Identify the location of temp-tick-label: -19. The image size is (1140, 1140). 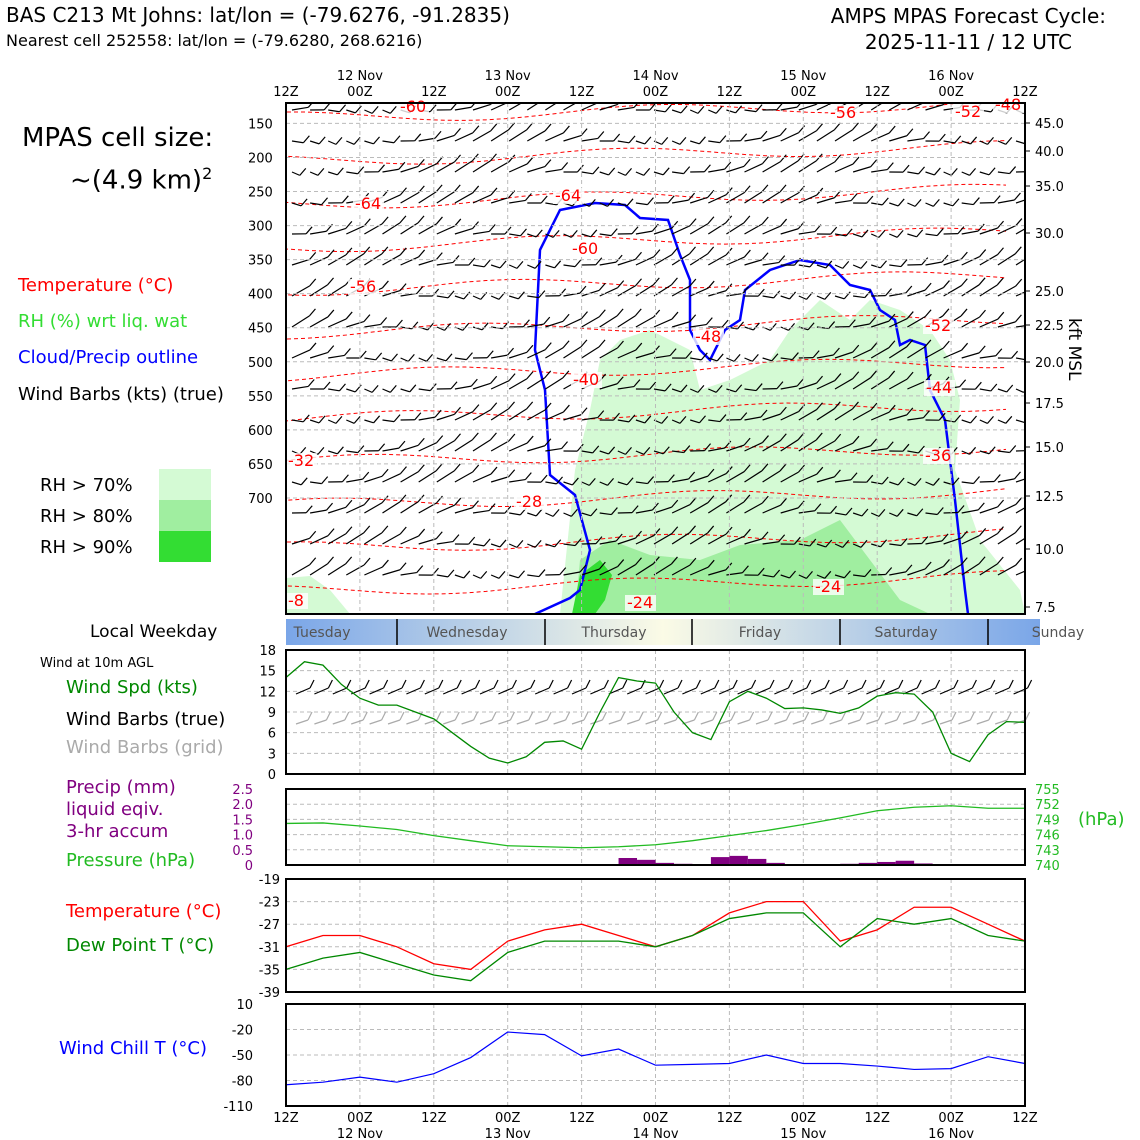
(269, 880).